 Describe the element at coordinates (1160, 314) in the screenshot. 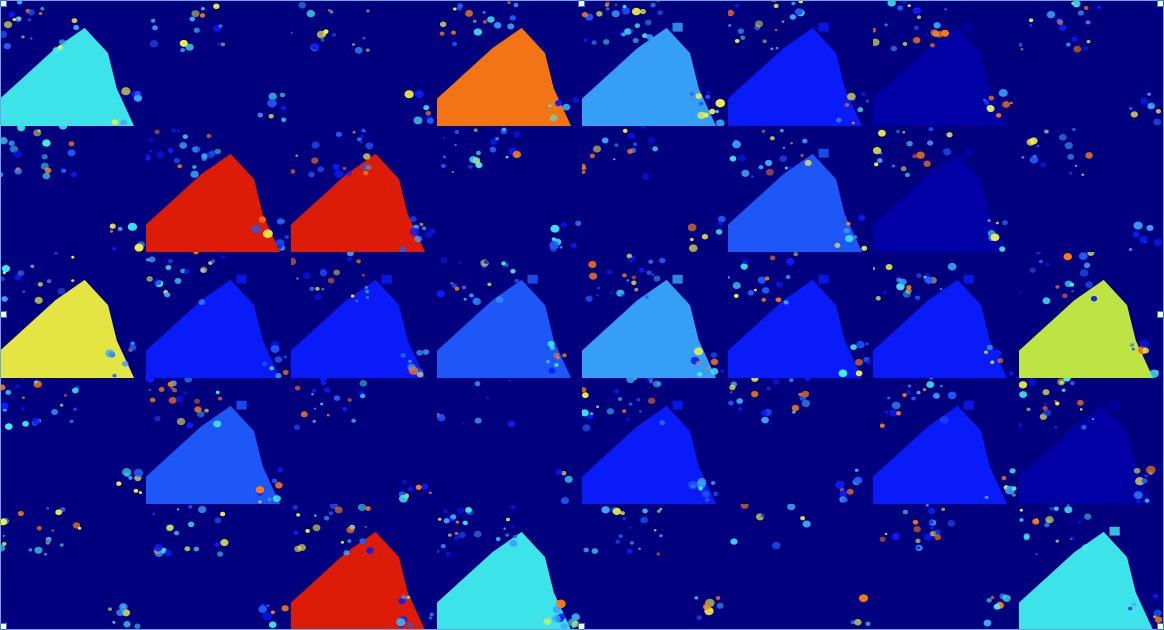

I see `resize-handle-middle-right` at that location.